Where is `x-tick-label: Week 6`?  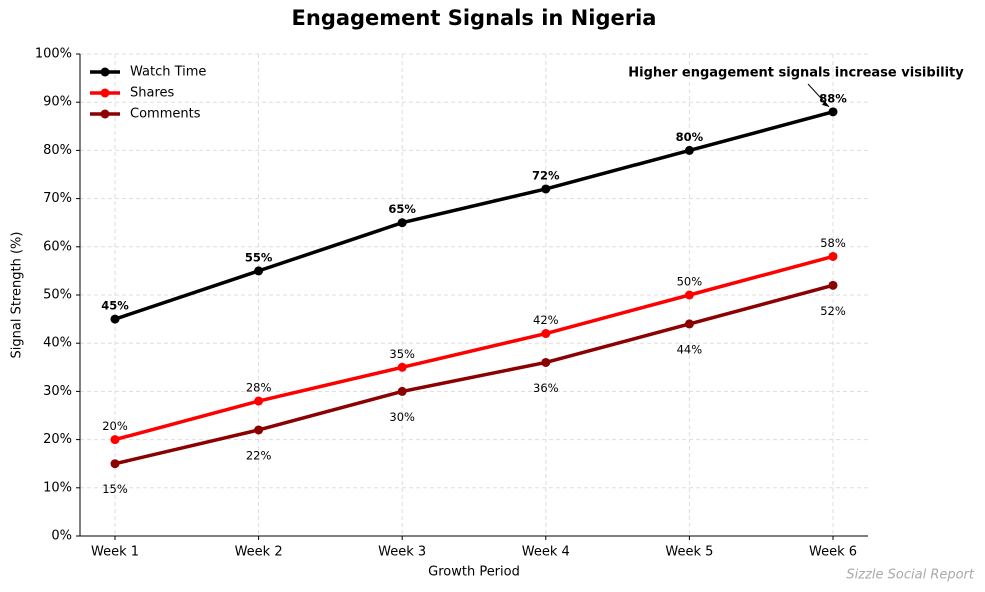
x-tick-label: Week 6 is located at coordinates (833, 552).